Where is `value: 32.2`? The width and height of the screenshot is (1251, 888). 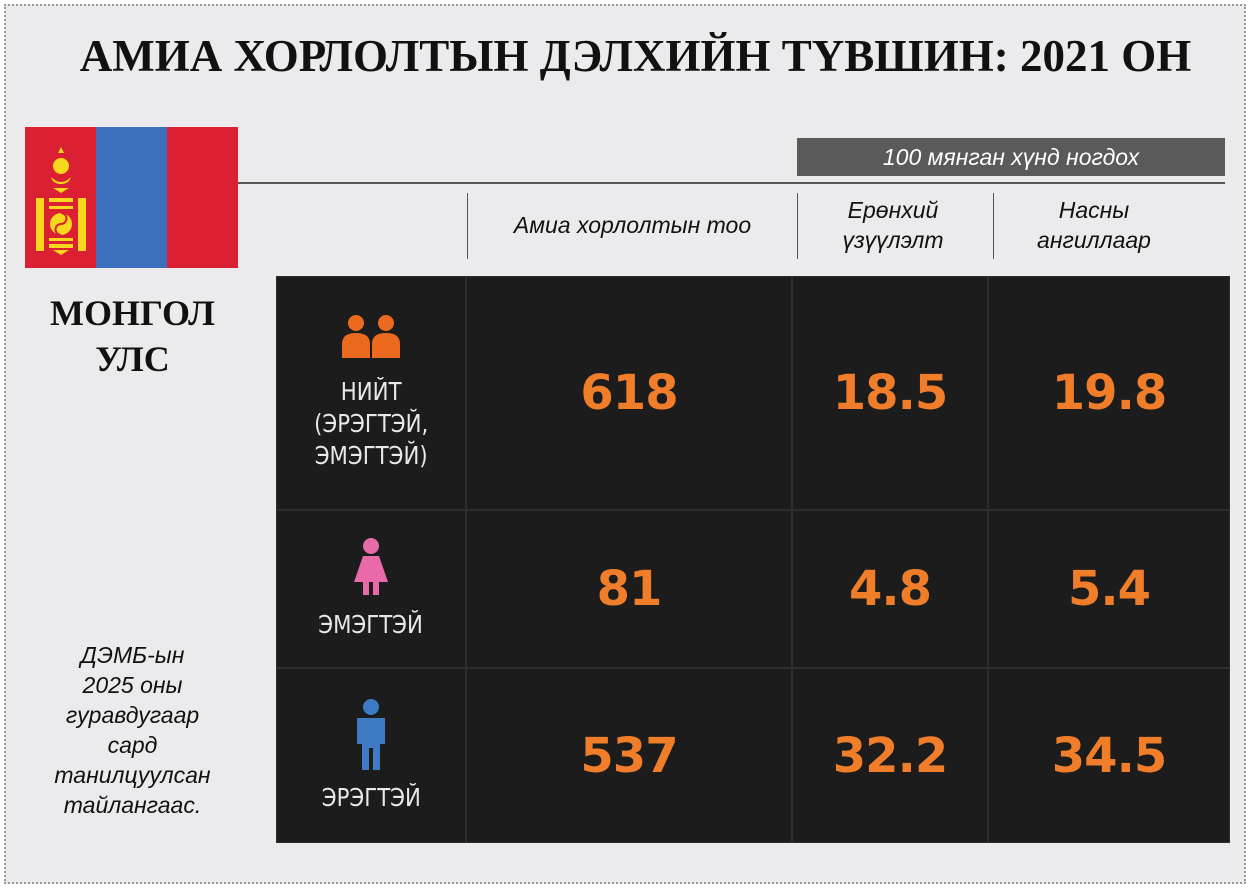 value: 32.2 is located at coordinates (890, 755).